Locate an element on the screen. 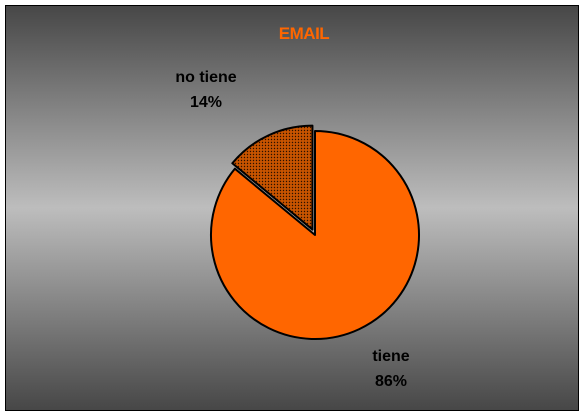  slice-label-tiene: tiene is located at coordinates (390, 356).